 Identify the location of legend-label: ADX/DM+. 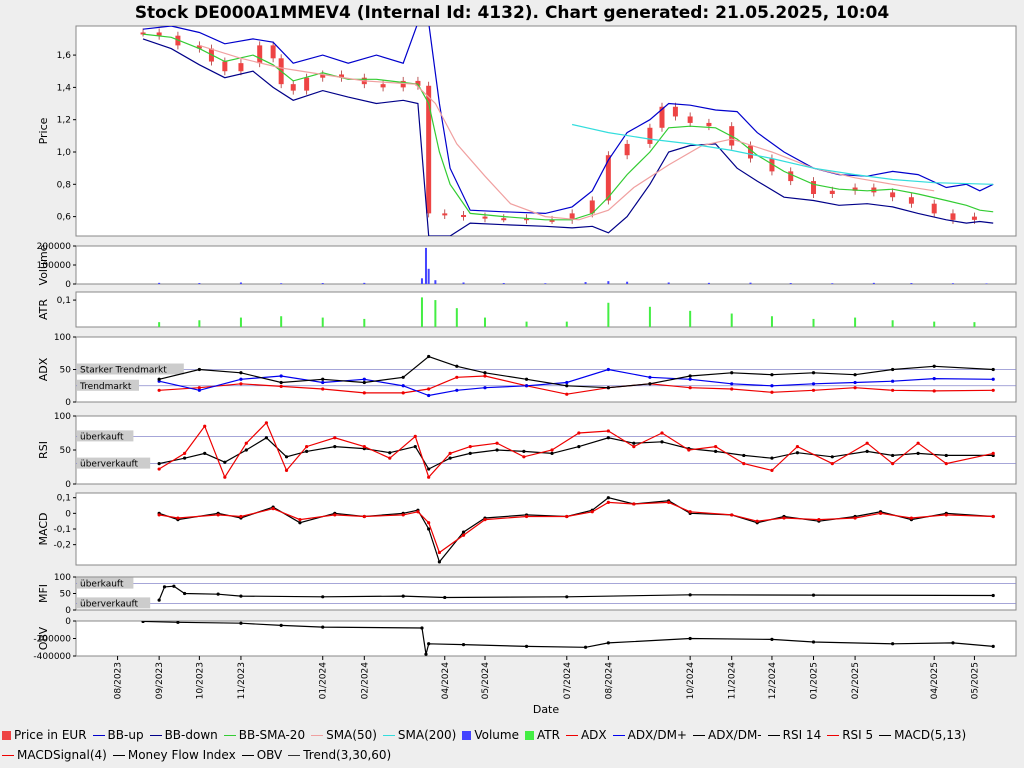
(657, 735).